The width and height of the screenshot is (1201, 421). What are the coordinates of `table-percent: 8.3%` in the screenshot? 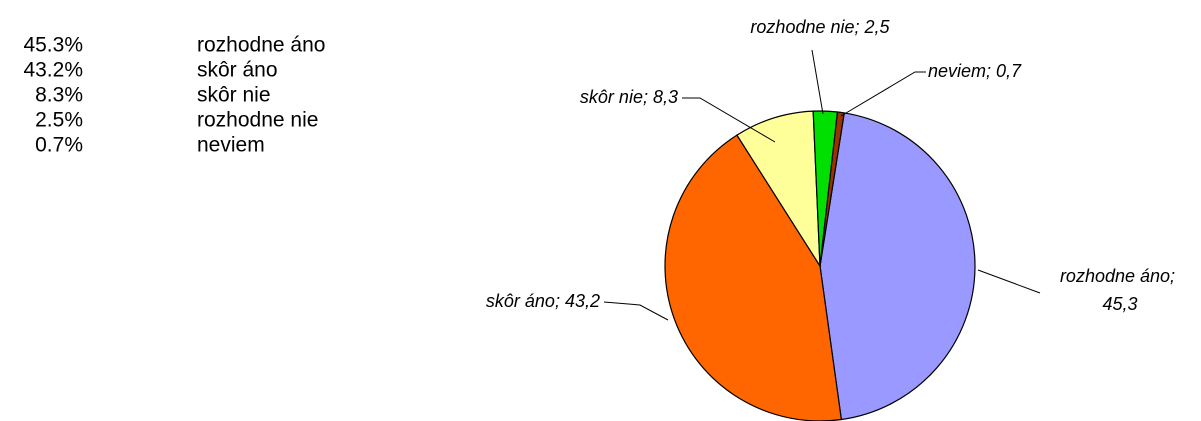 It's located at (59, 95).